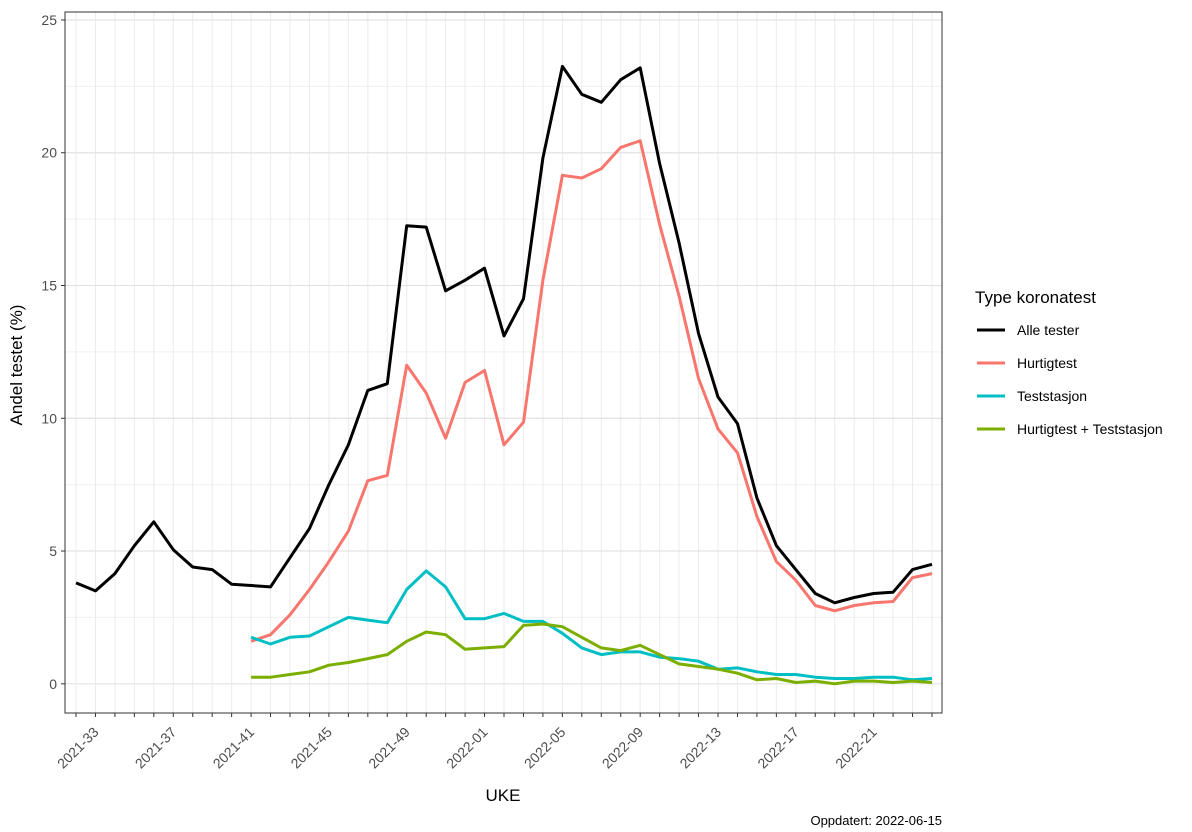  I want to click on y-axis-title: Andel testet (%), so click(16, 365).